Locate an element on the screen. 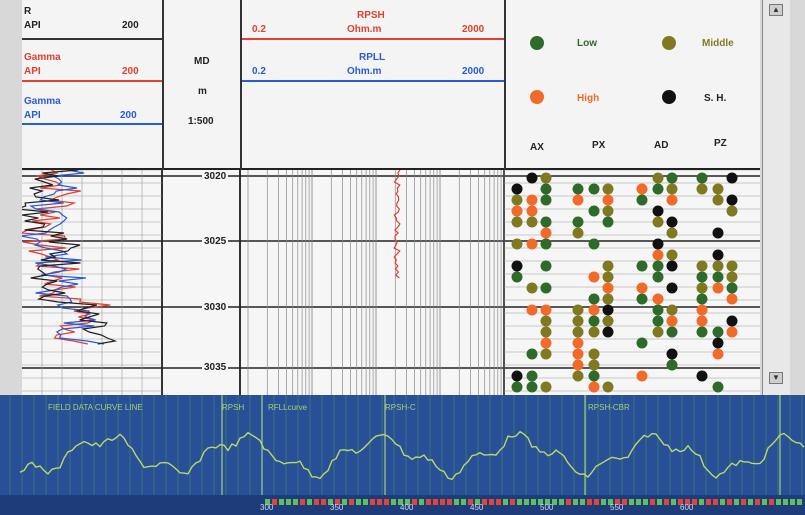 The height and width of the screenshot is (515, 805). gamma-curve-label: Gamma is located at coordinates (42, 57).